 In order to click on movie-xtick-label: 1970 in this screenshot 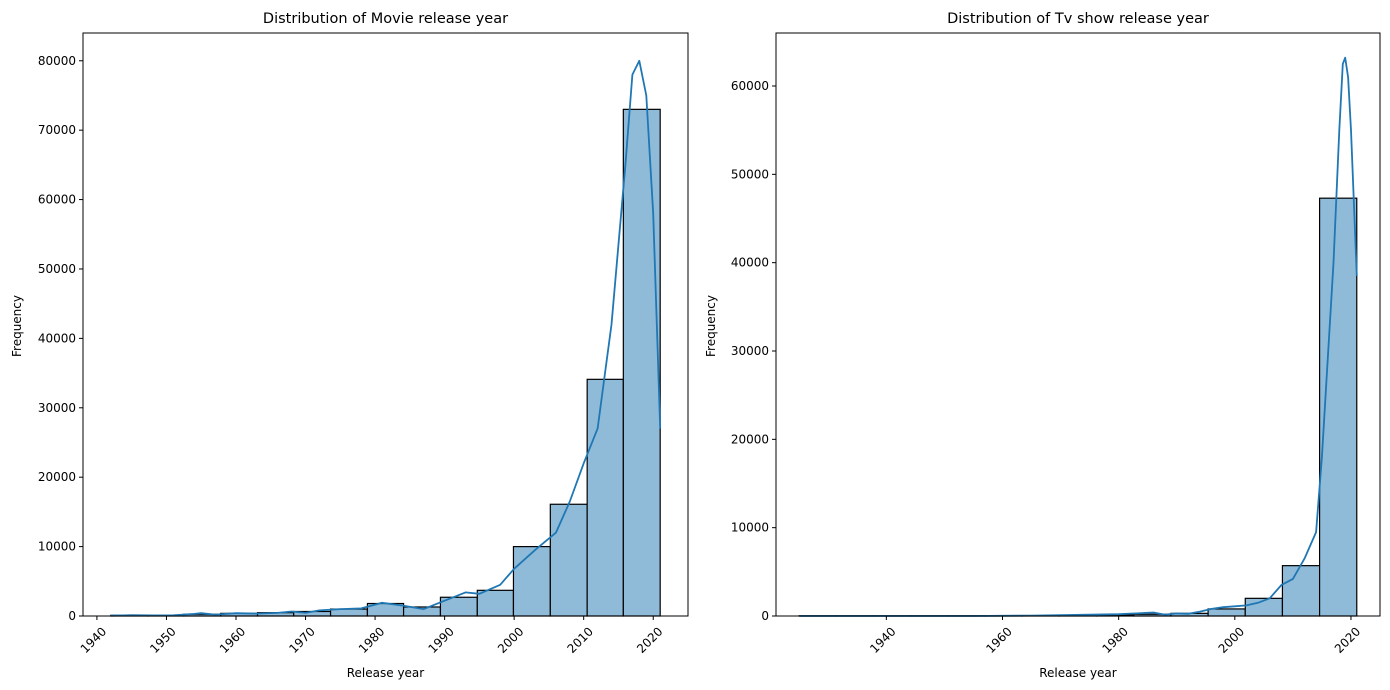, I will do `click(301, 639)`.